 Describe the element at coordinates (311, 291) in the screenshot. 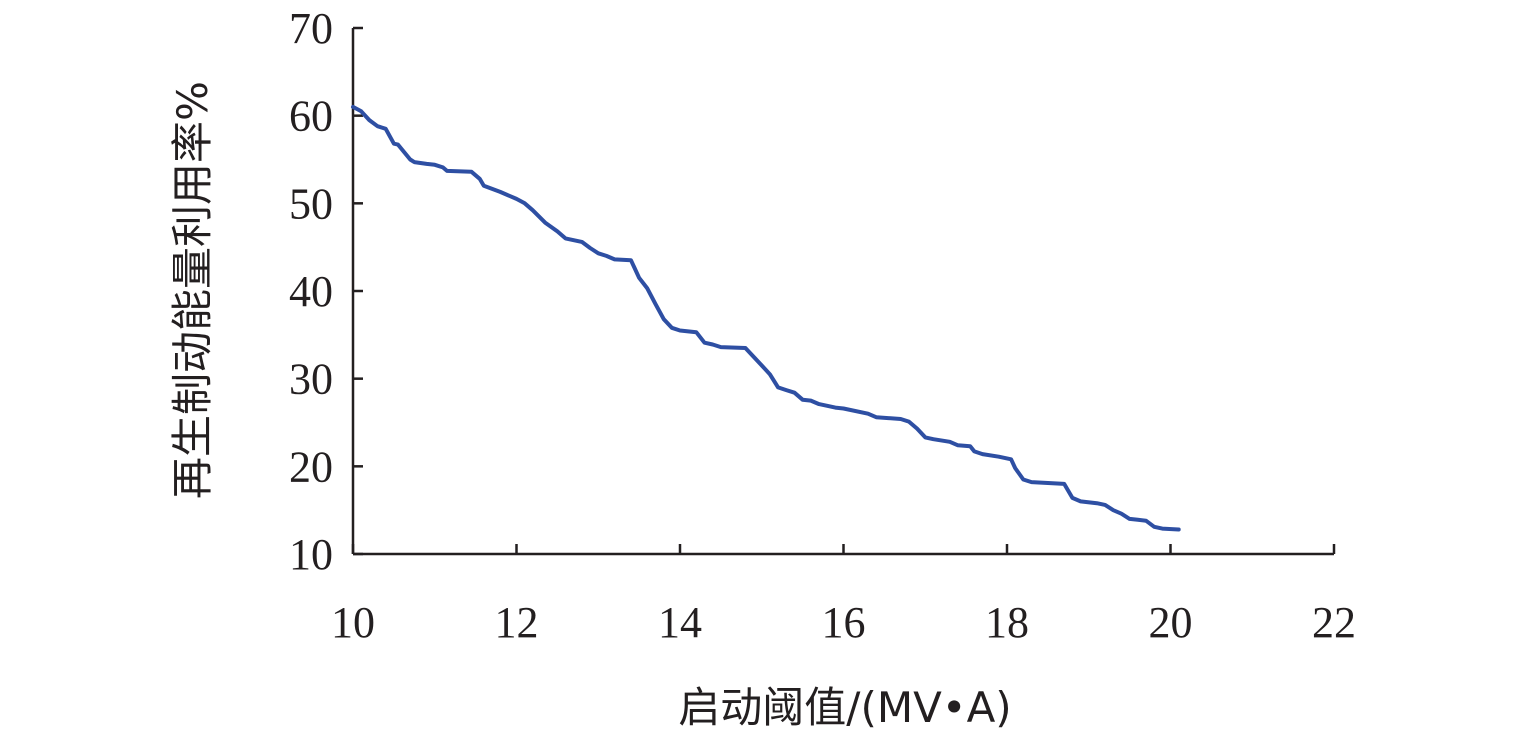

I see `y-tick-label: 40` at that location.